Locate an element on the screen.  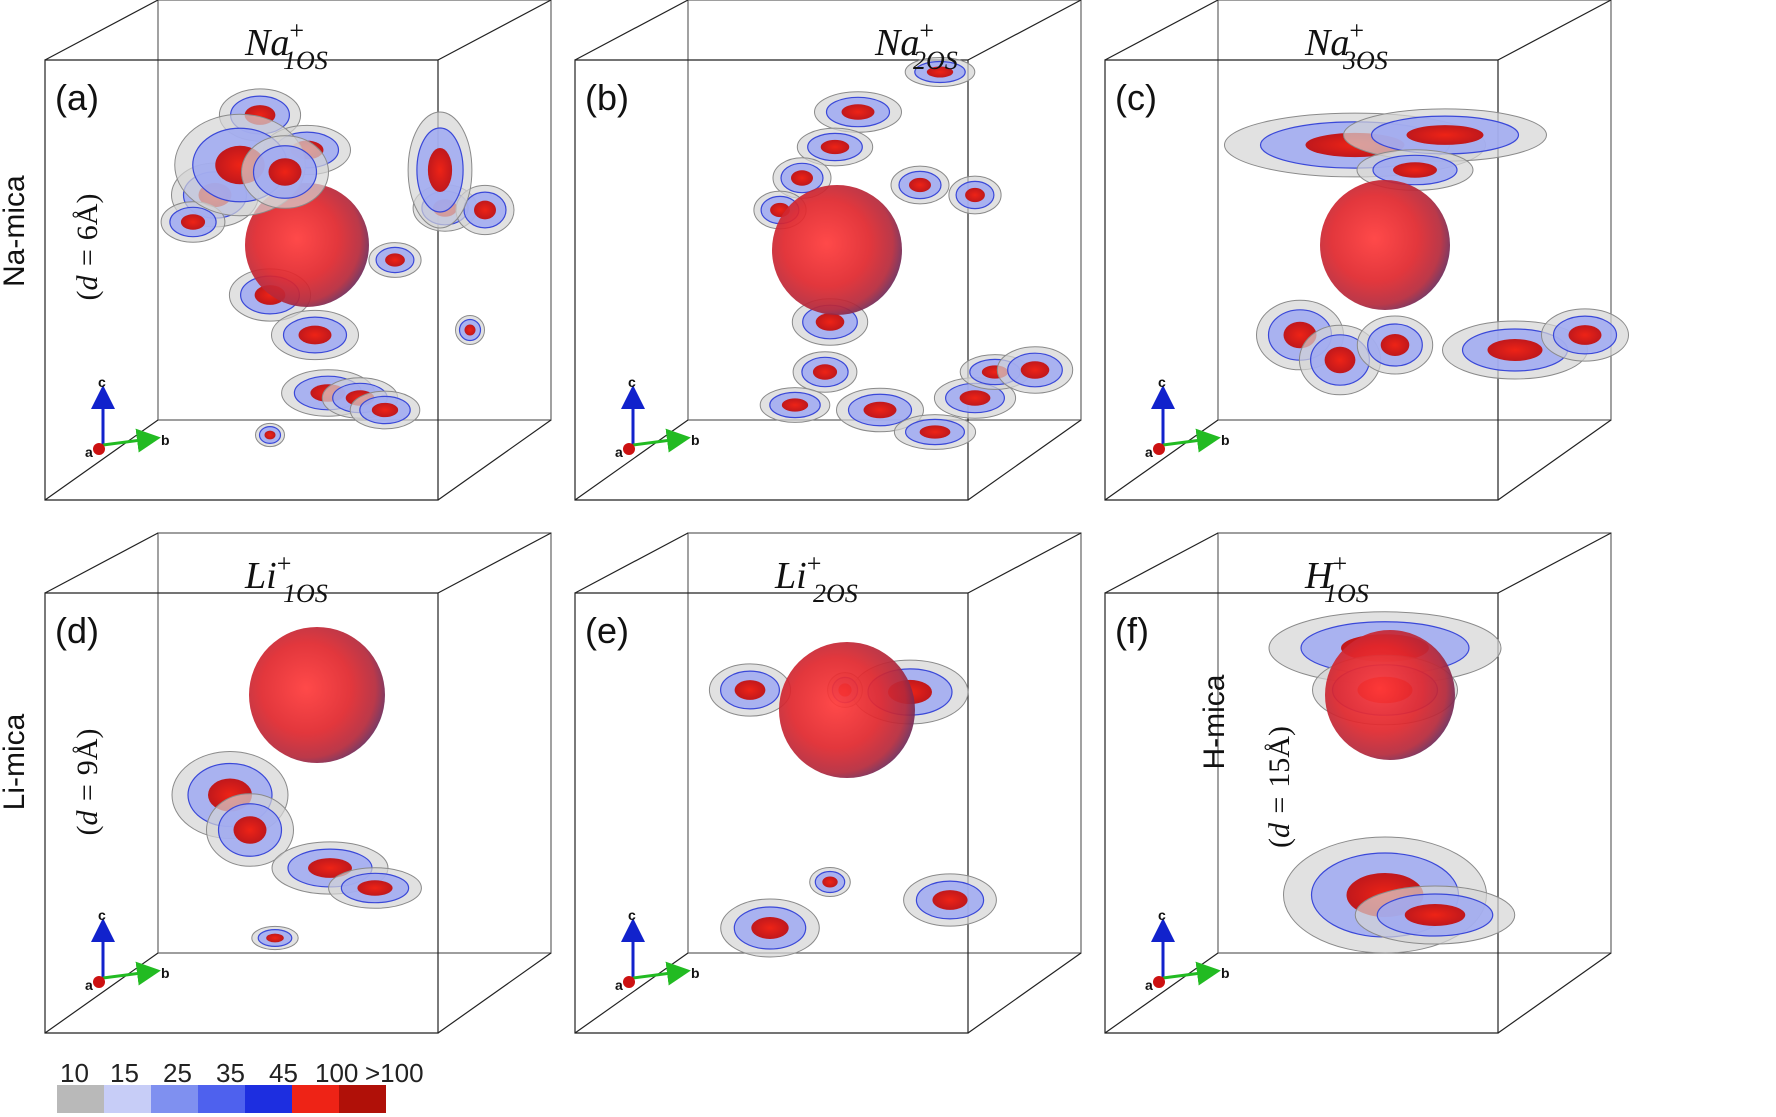
panel-title: Li+ 1OS is located at coordinates (286, 578).